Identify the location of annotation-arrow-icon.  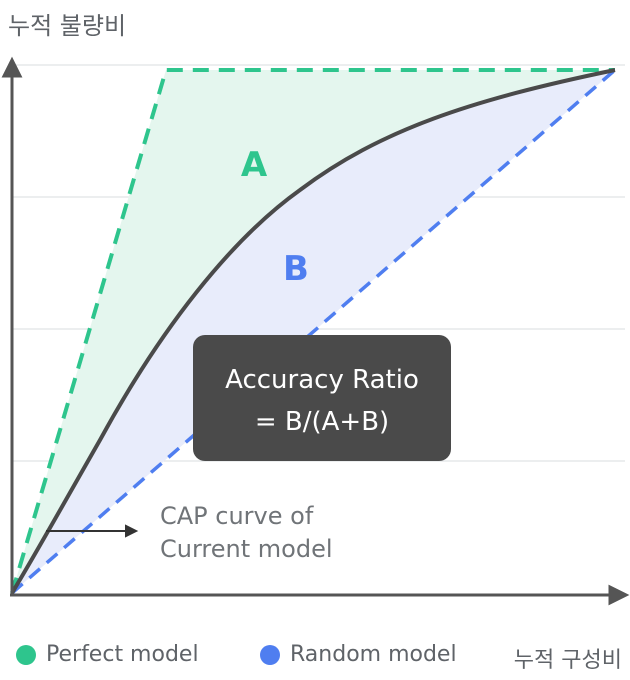
(92, 531).